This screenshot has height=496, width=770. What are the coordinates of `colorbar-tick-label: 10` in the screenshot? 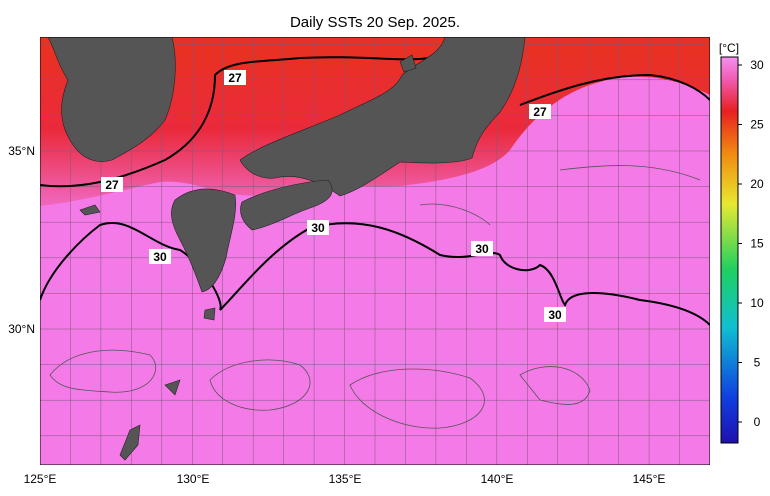 It's located at (757, 303).